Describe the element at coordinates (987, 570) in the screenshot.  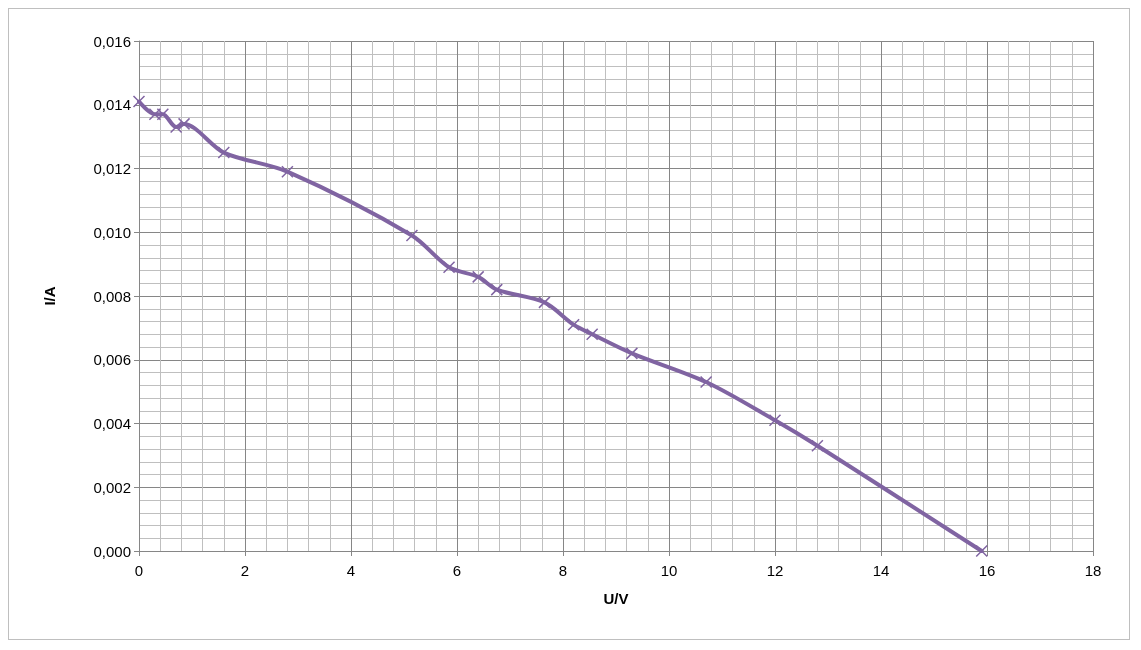
I see `x-tick-label: 16` at that location.